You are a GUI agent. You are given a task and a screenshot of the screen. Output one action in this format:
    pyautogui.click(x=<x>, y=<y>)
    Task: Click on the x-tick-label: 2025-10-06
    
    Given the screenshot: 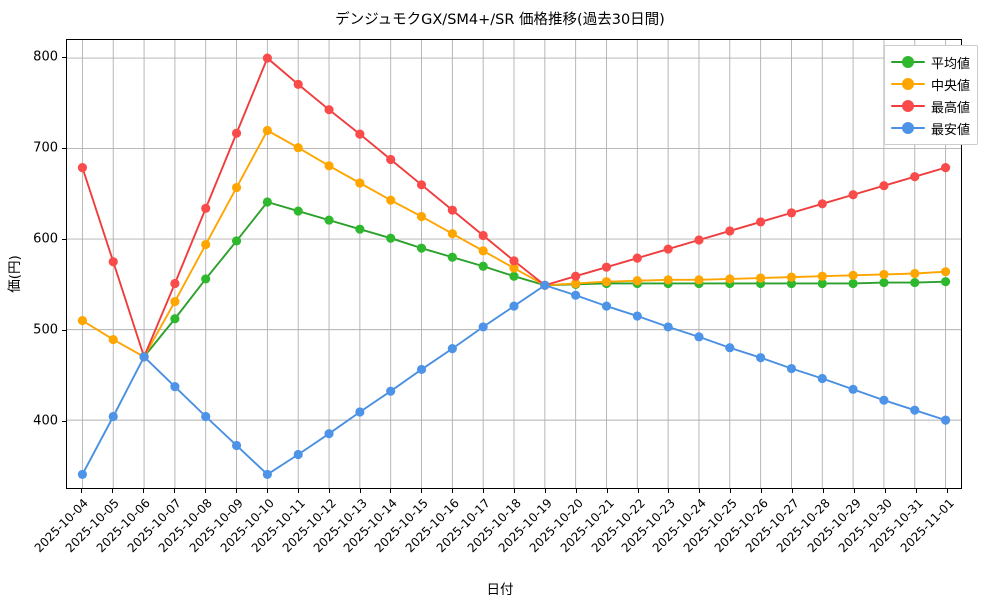 What is the action you would take?
    pyautogui.click(x=123, y=526)
    